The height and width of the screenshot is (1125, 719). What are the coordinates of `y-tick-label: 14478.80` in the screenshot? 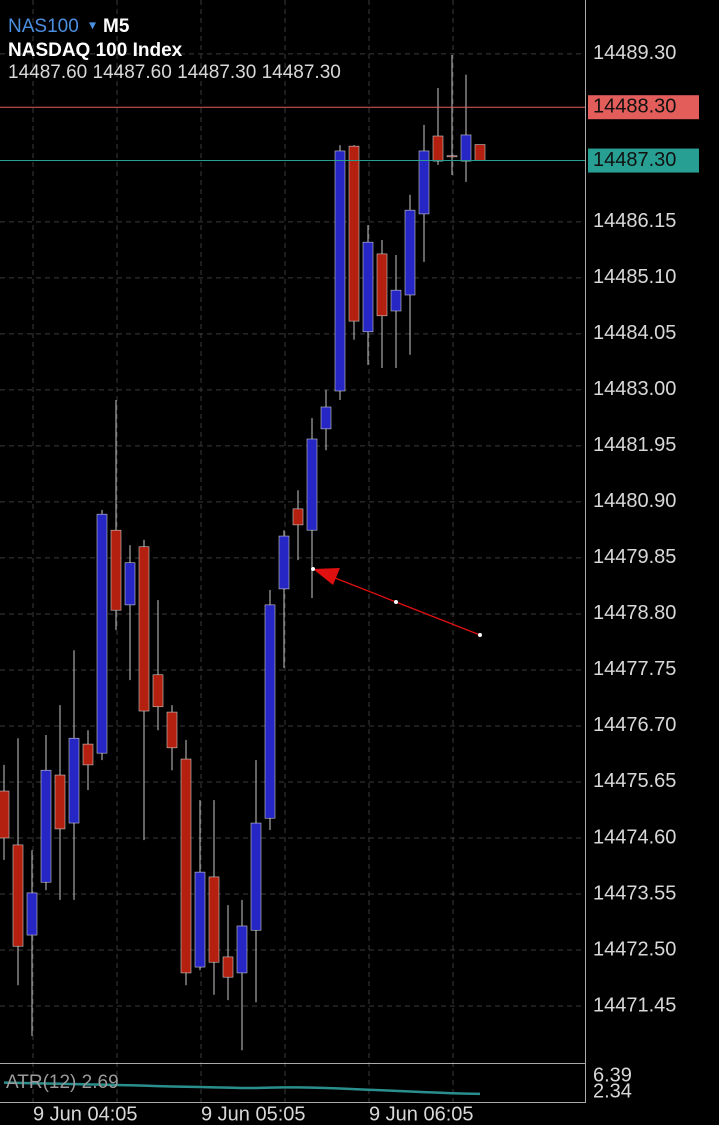 It's located at (634, 613).